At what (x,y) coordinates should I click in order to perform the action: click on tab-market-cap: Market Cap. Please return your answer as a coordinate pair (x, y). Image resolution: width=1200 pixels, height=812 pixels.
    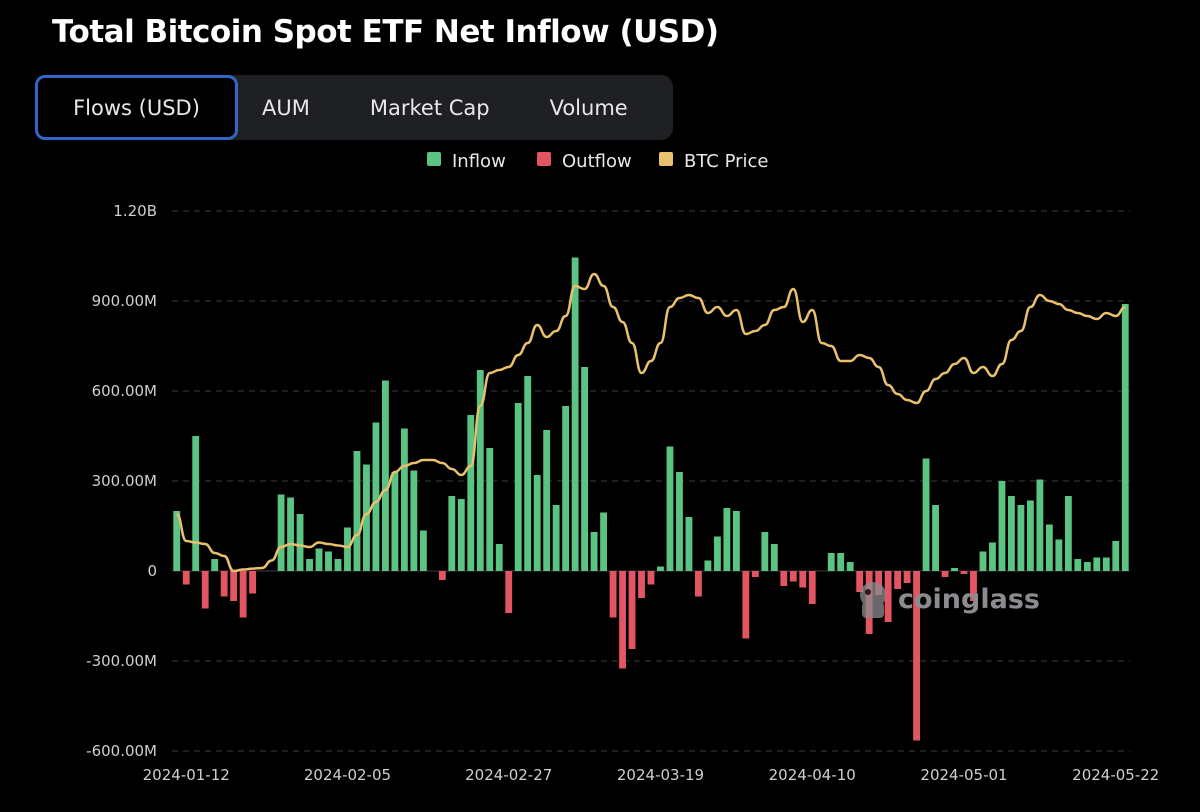
    Looking at the image, I should click on (429, 107).